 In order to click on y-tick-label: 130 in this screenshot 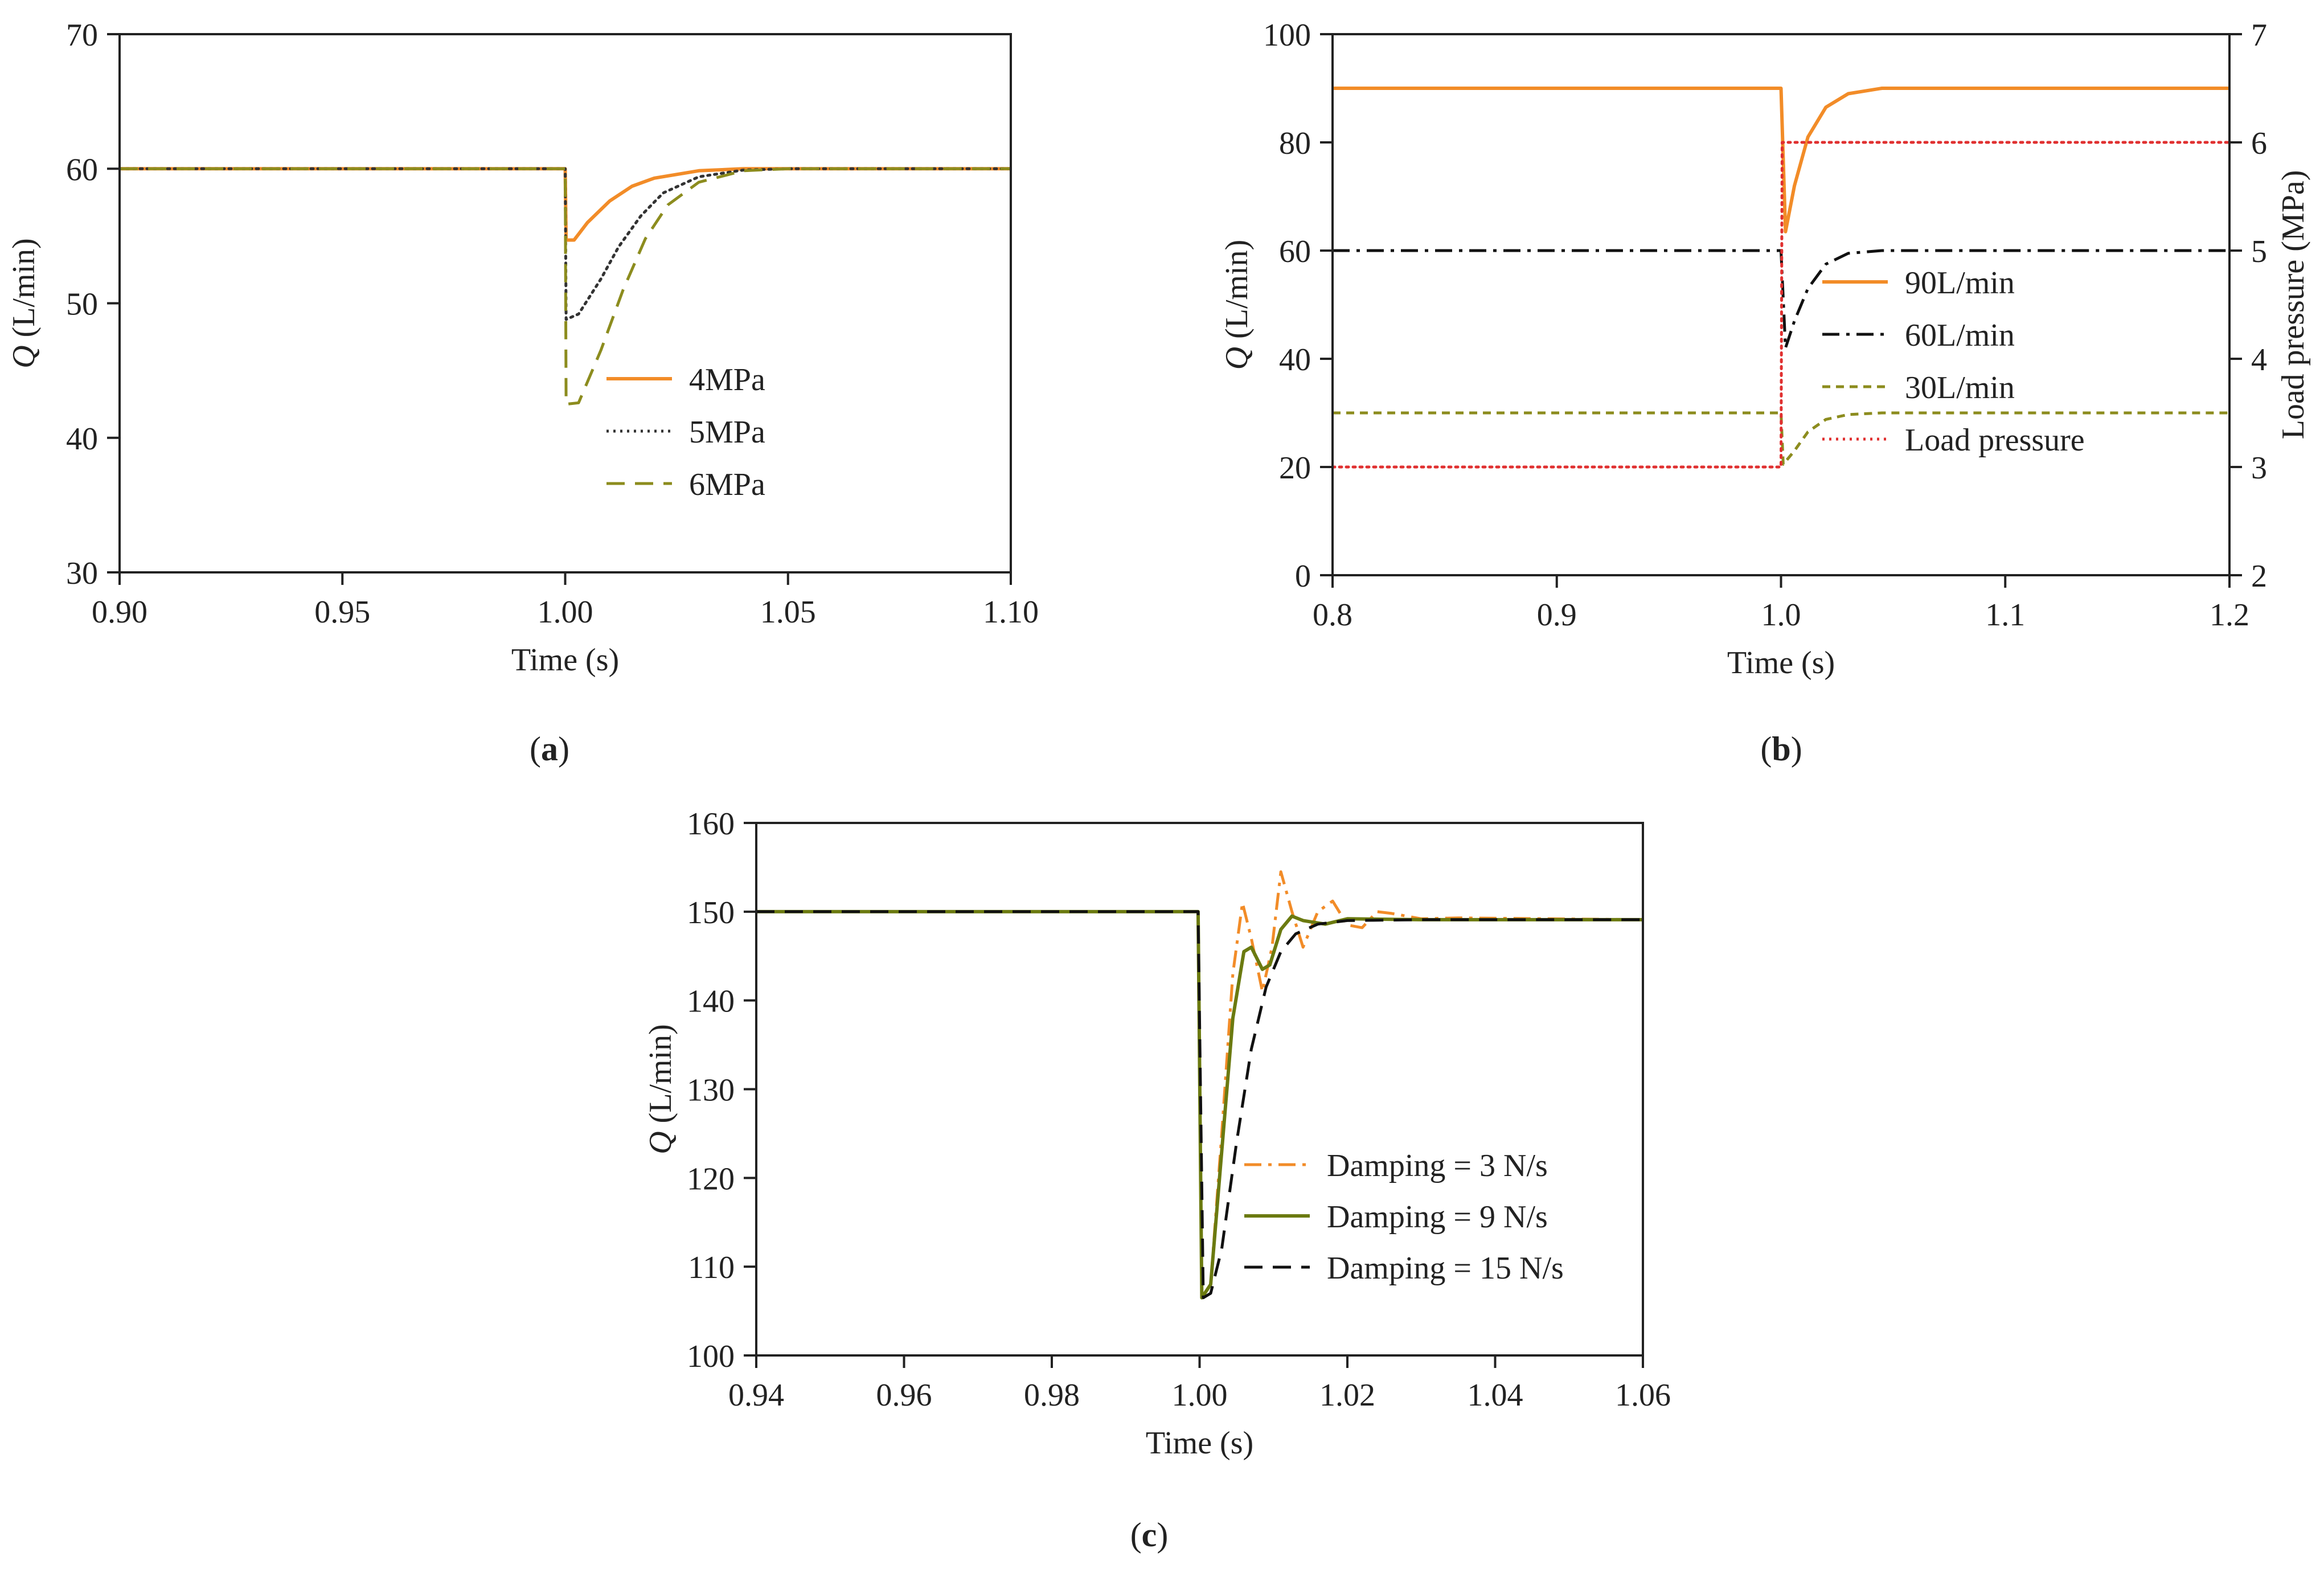, I will do `click(711, 1090)`.